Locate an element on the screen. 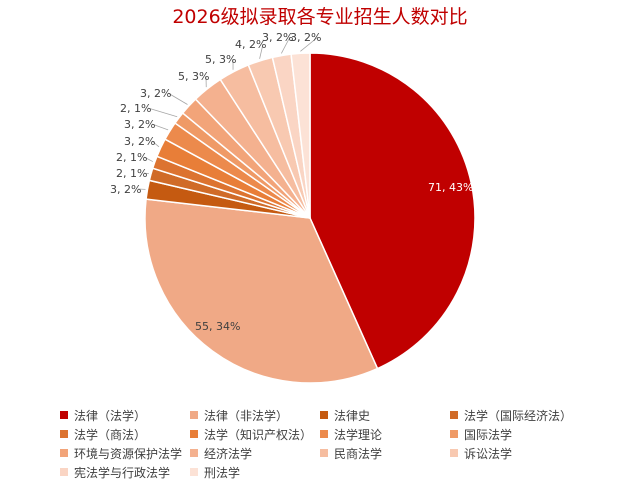 This screenshot has height=488, width=640. legend-label: 法律（法学） is located at coordinates (110, 415).